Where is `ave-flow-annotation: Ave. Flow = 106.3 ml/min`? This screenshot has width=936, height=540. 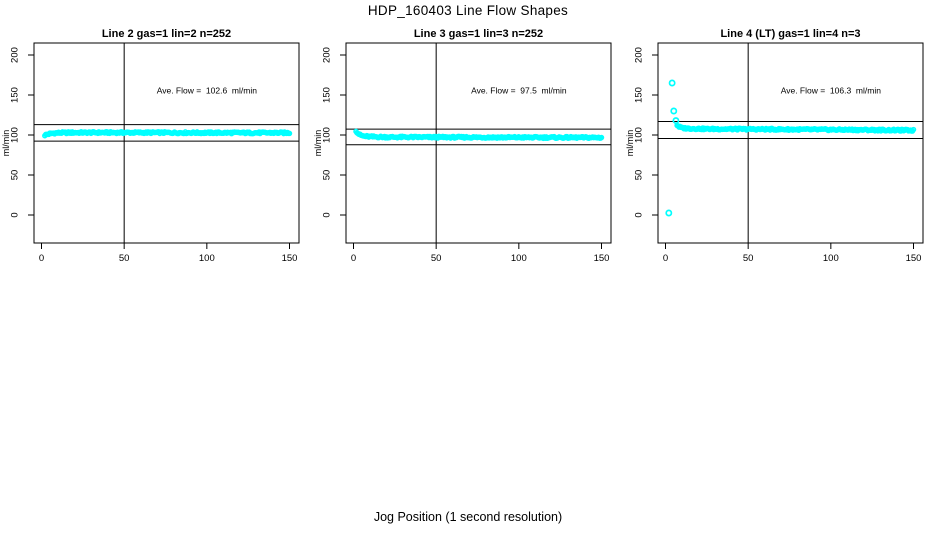
ave-flow-annotation: Ave. Flow = 106.3 ml/min is located at coordinates (831, 90).